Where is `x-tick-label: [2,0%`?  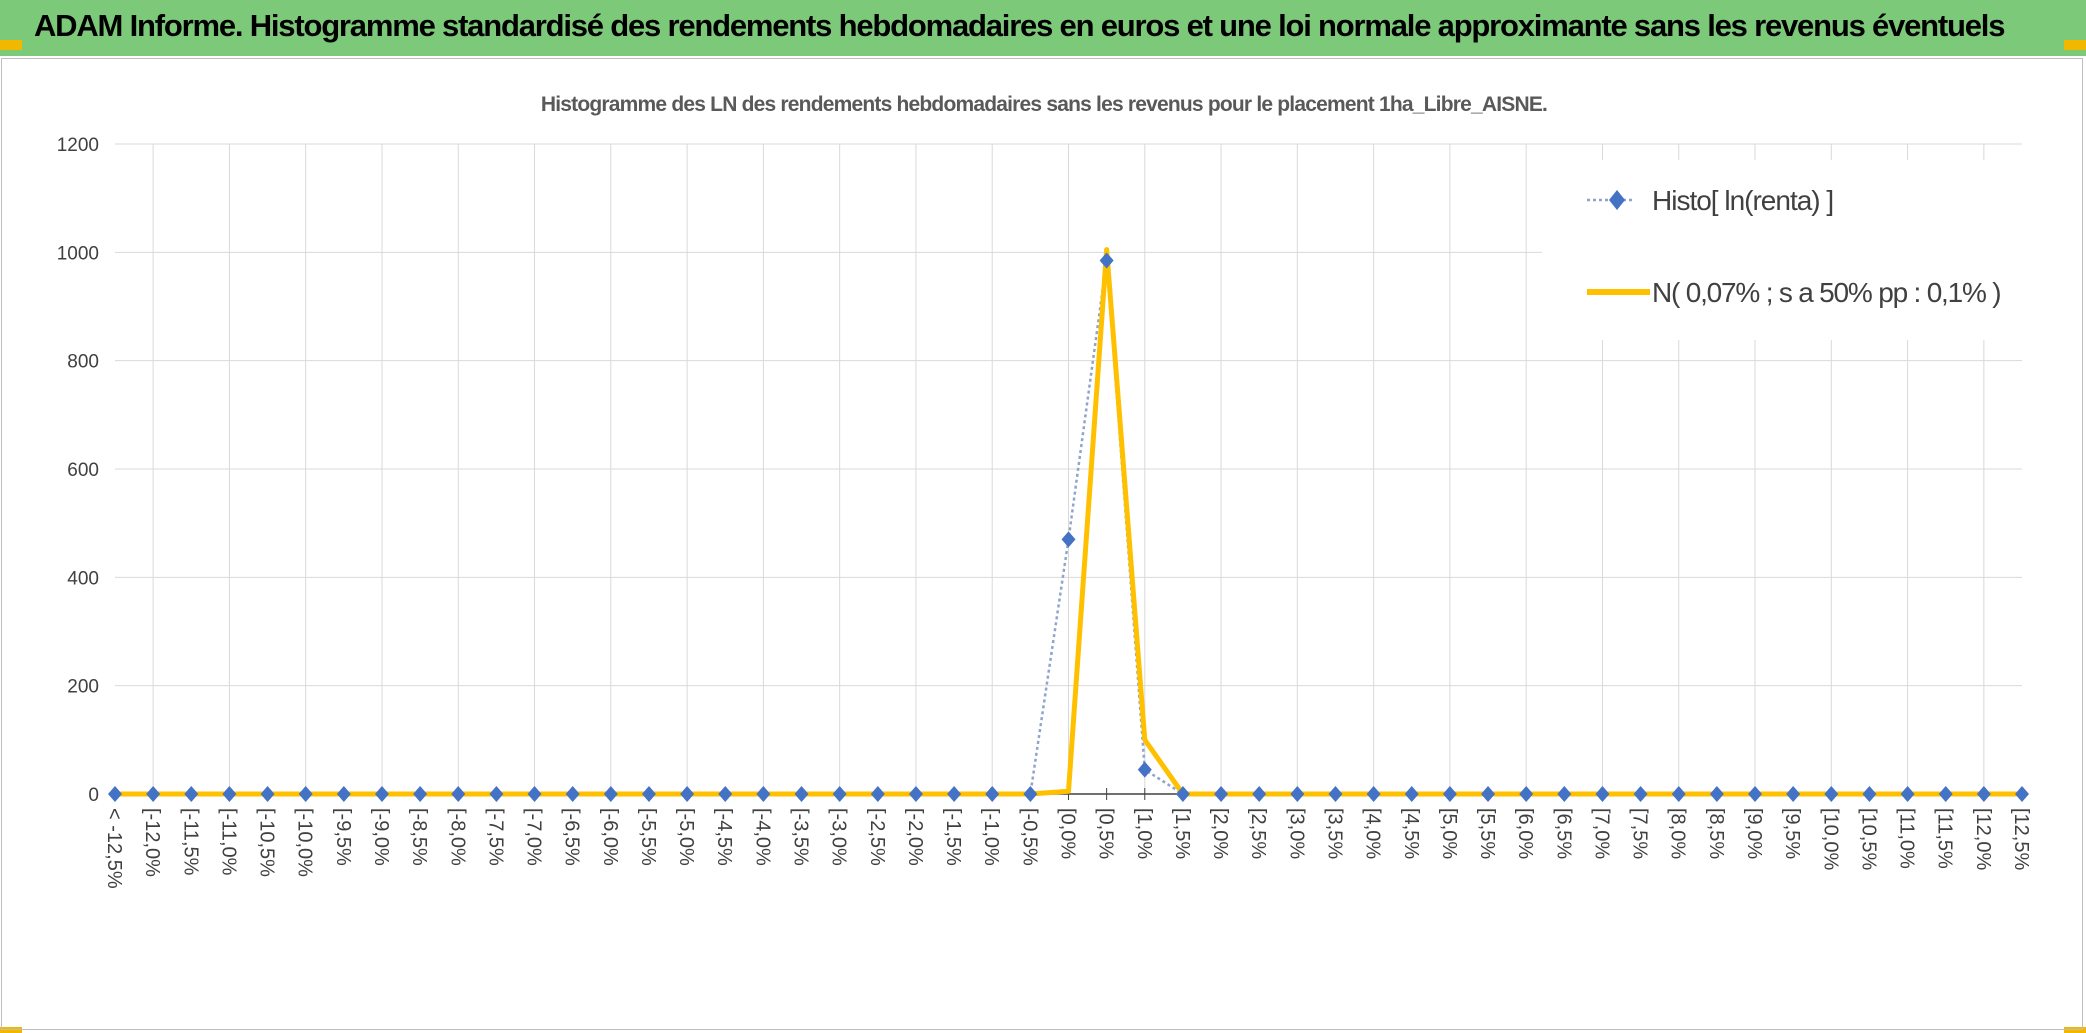 x-tick-label: [2,0% is located at coordinates (1220, 833).